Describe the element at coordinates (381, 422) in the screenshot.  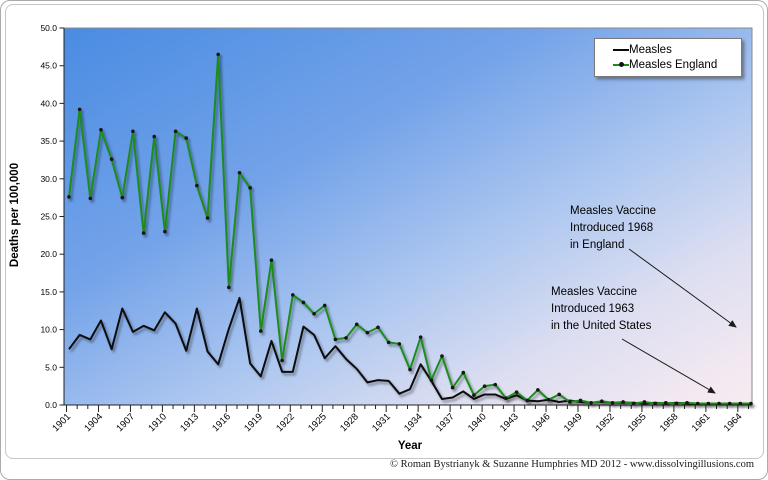
I see `svg-text: 1931` at that location.